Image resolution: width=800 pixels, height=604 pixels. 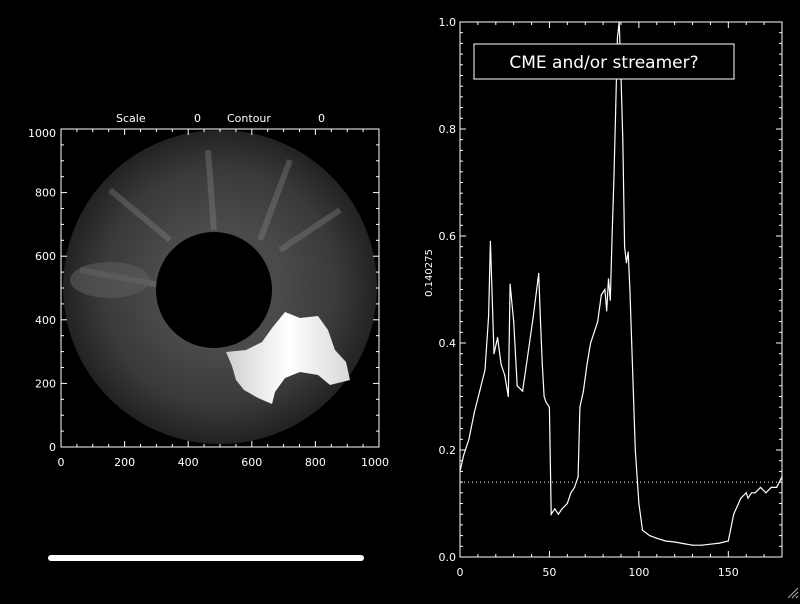 I want to click on profile-y-tick-10: 1.0, so click(x=448, y=22).